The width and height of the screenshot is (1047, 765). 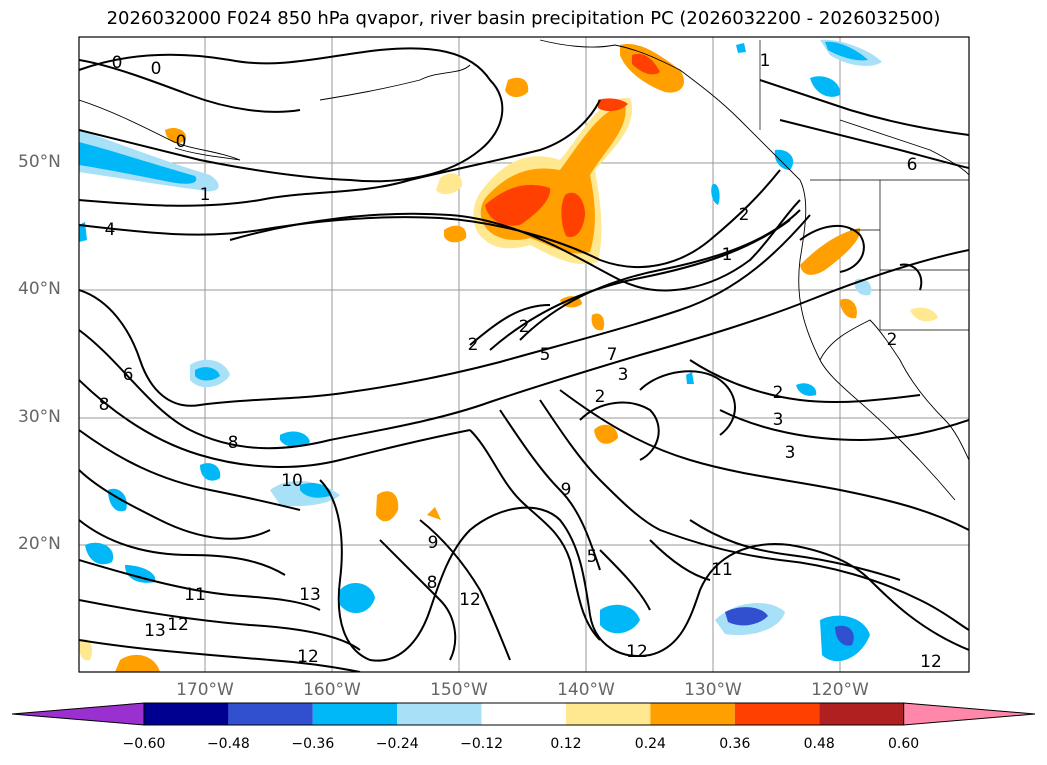 I want to click on colorbar-tick-label: −0.60, so click(x=144, y=744).